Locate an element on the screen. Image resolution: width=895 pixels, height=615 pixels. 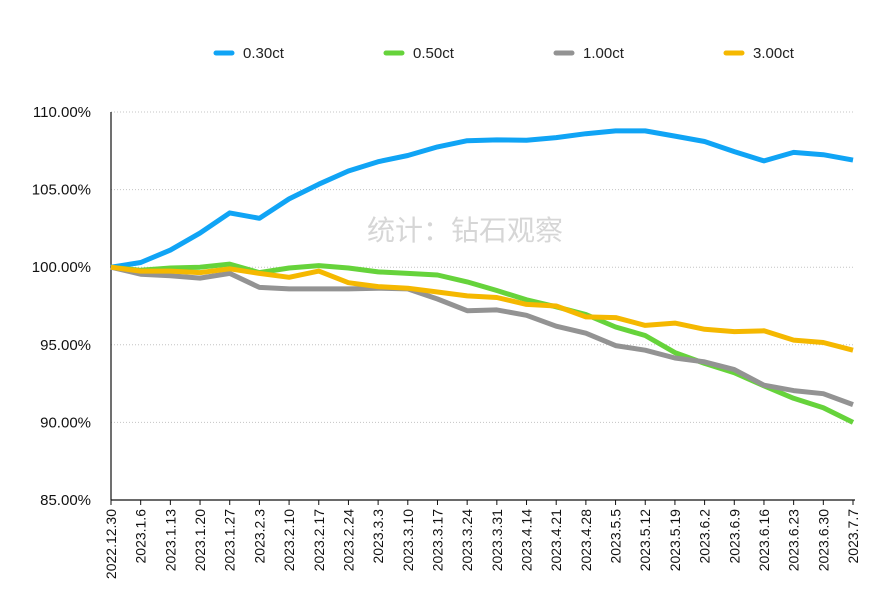
legend-label: 3.00ct is located at coordinates (774, 53).